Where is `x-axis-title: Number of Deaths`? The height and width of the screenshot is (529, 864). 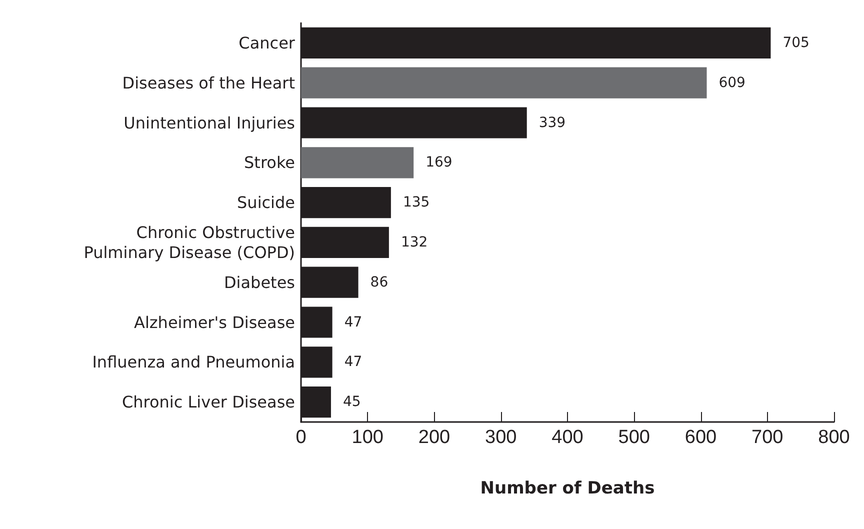
x-axis-title: Number of Deaths is located at coordinates (567, 488).